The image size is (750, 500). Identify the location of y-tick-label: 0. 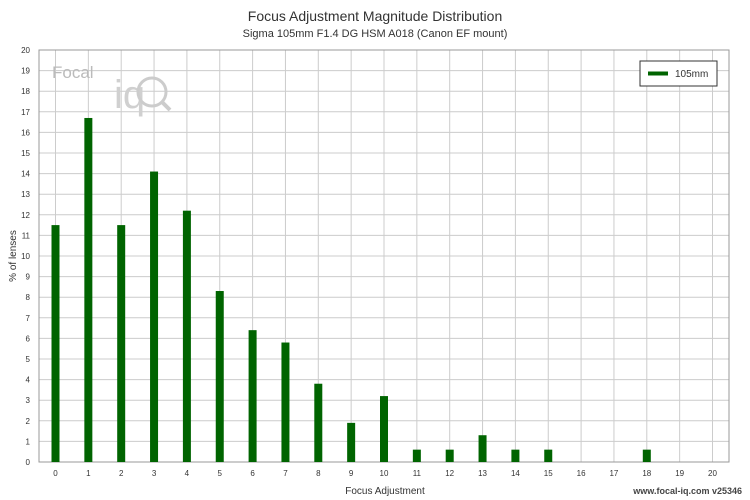
(28, 462).